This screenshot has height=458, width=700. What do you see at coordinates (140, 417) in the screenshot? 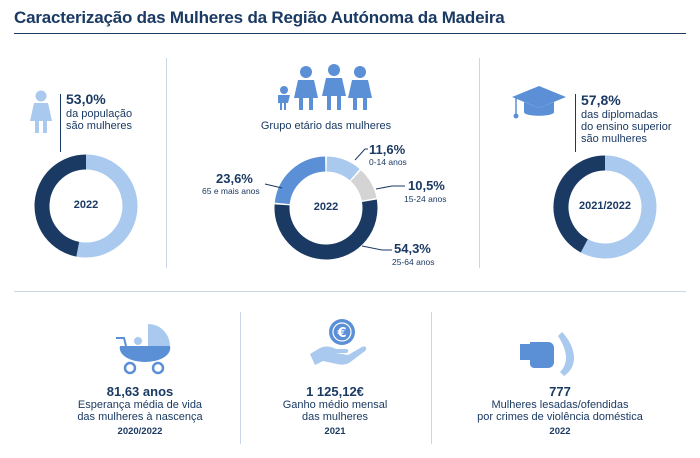
I see `stat1-line2: das mulheres à nascença` at bounding box center [140, 417].